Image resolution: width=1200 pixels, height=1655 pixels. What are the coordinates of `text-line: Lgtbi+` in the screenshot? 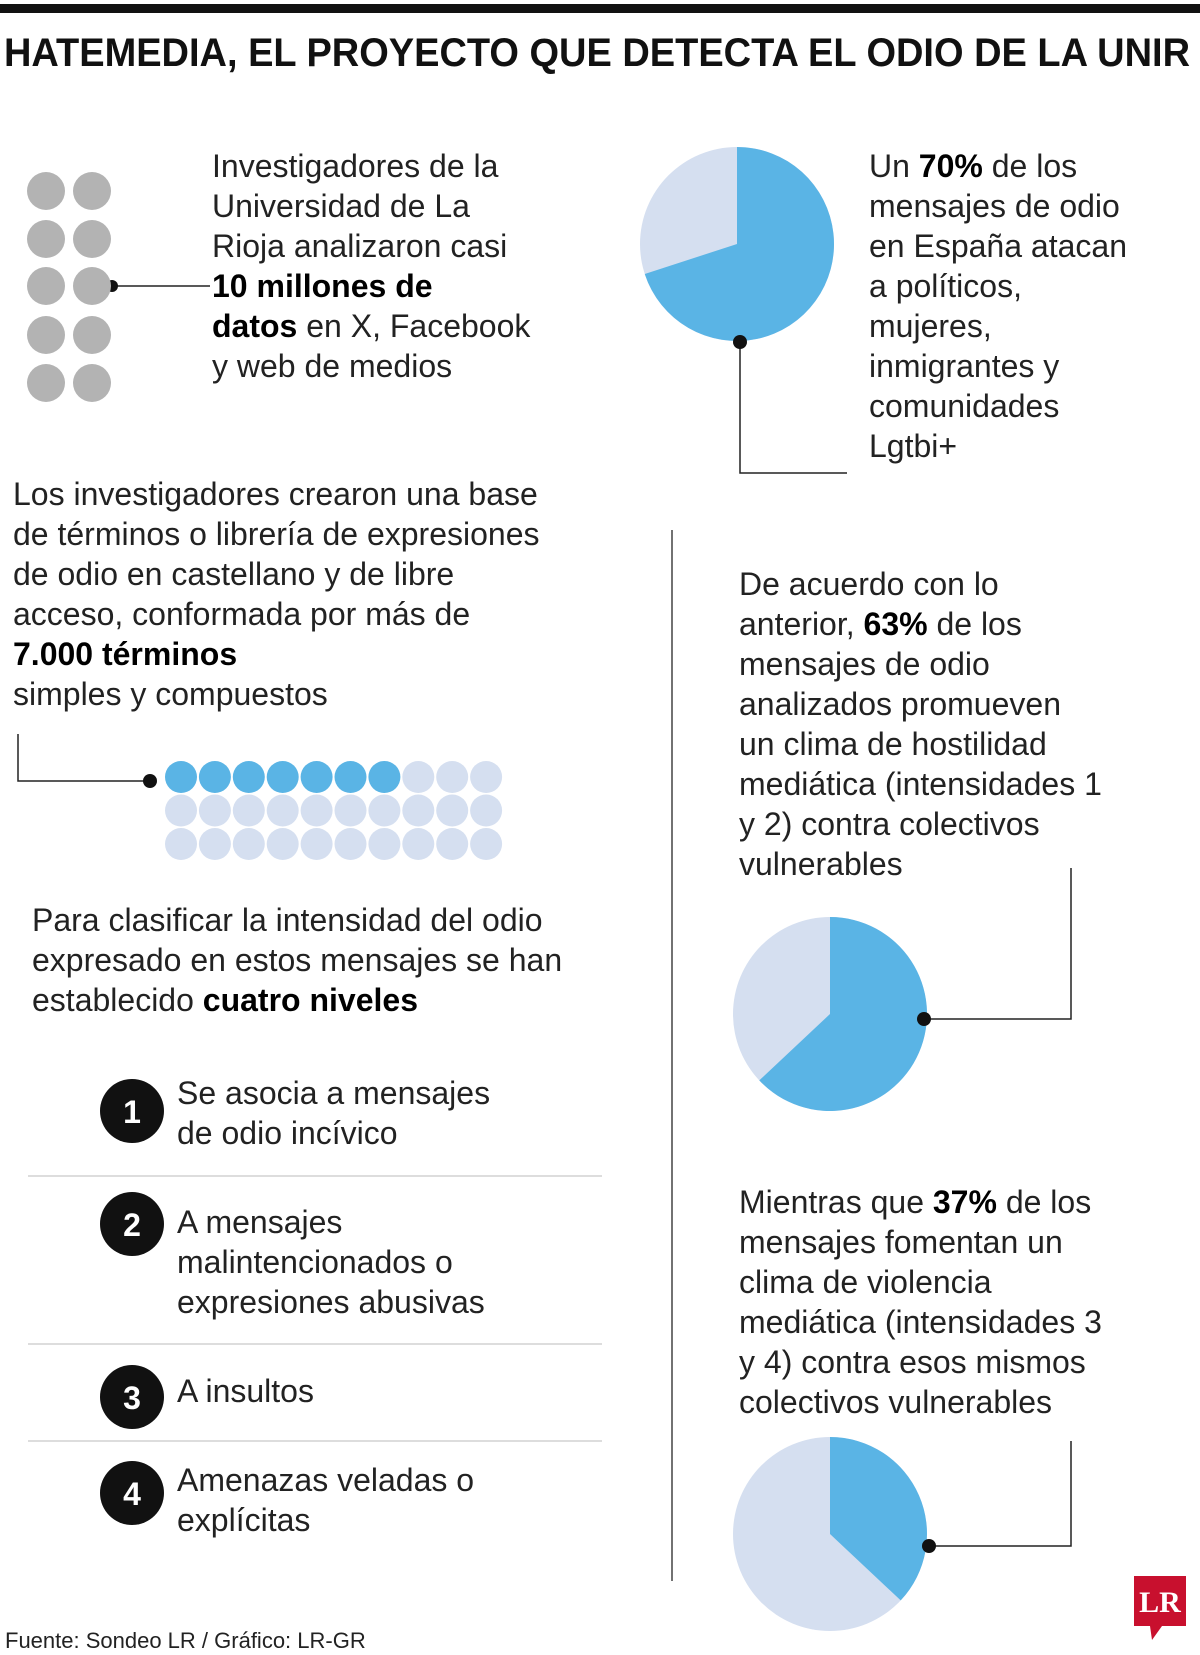 It's located at (913, 446).